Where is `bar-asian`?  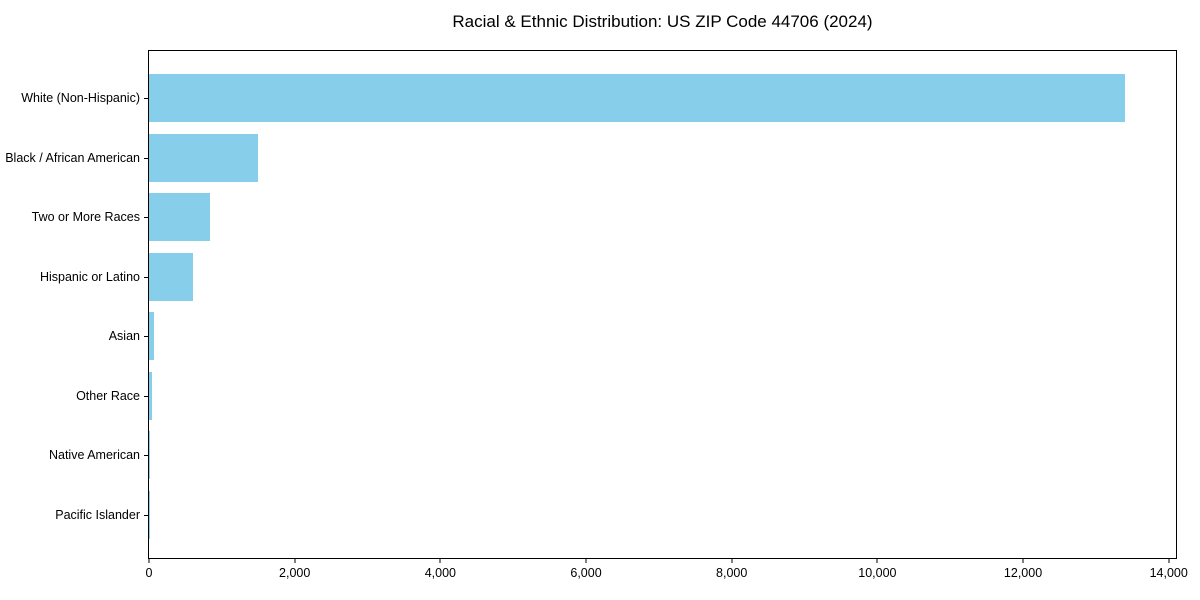 bar-asian is located at coordinates (152, 336).